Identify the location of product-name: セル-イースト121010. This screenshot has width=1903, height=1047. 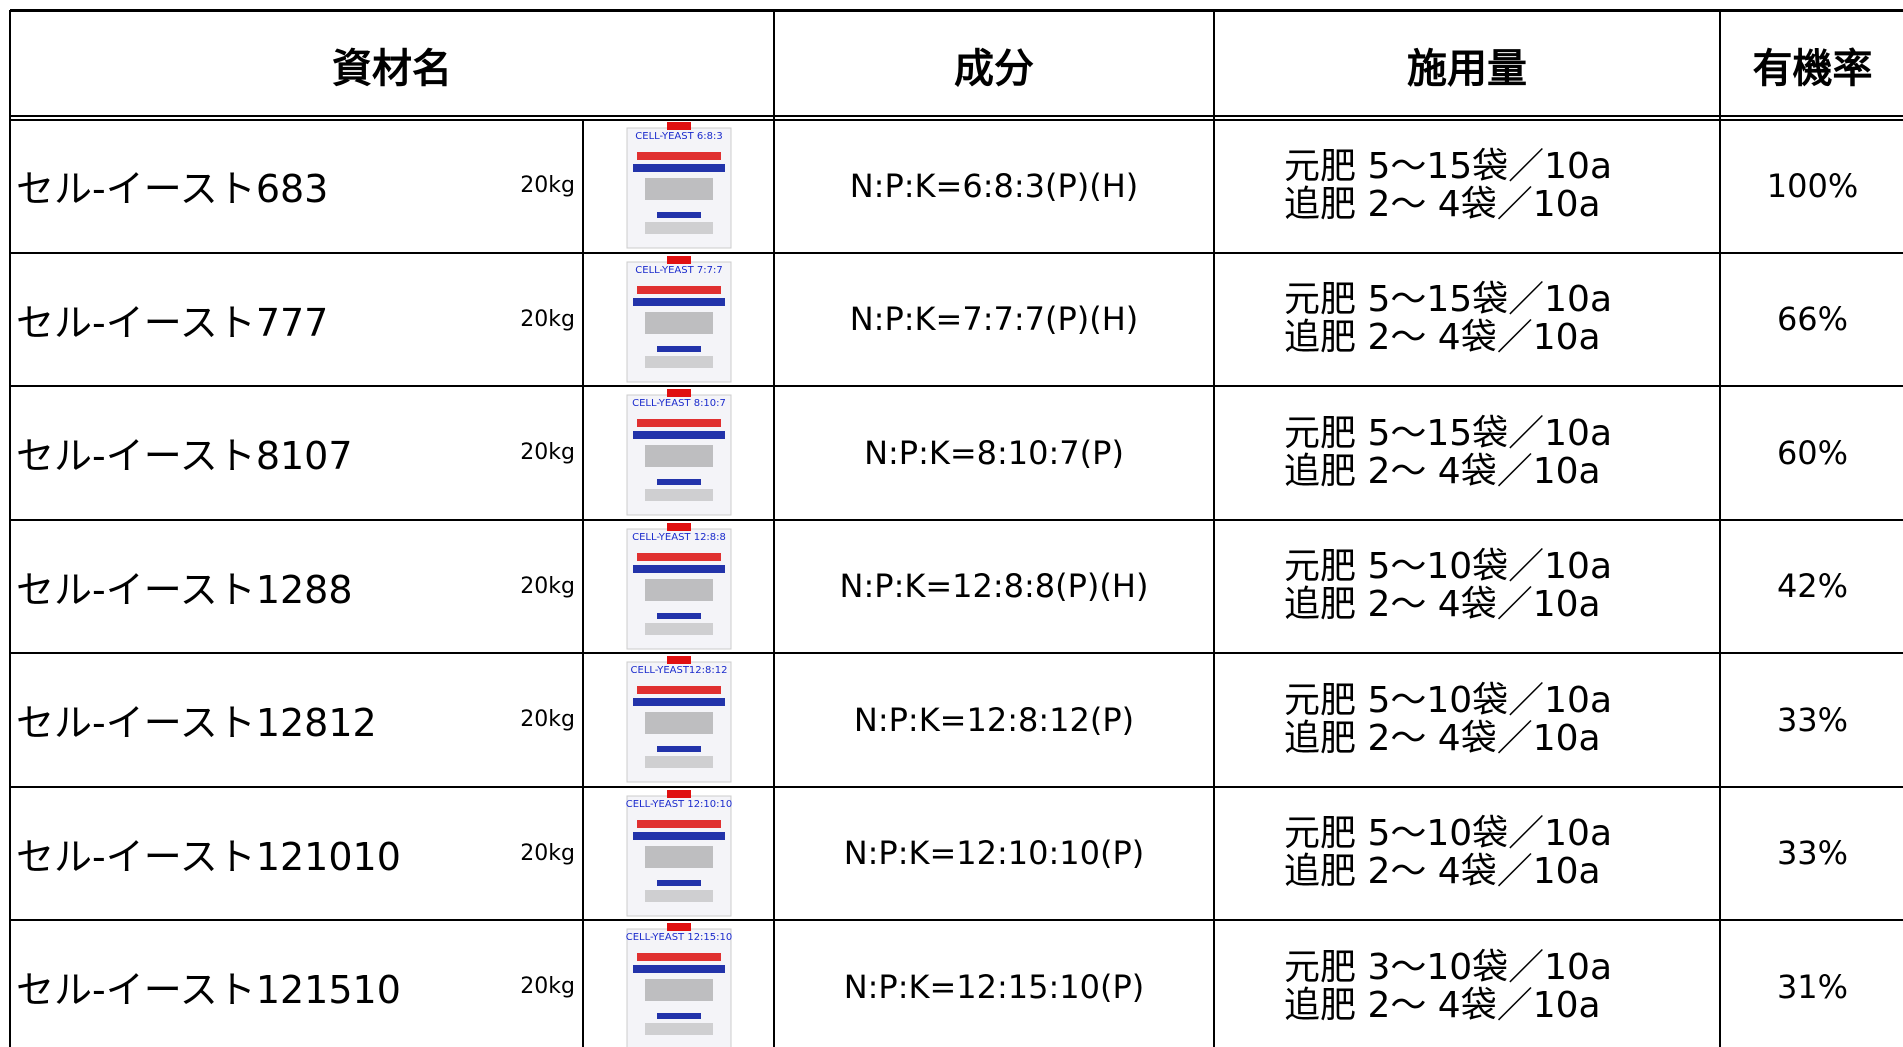
(208, 856).